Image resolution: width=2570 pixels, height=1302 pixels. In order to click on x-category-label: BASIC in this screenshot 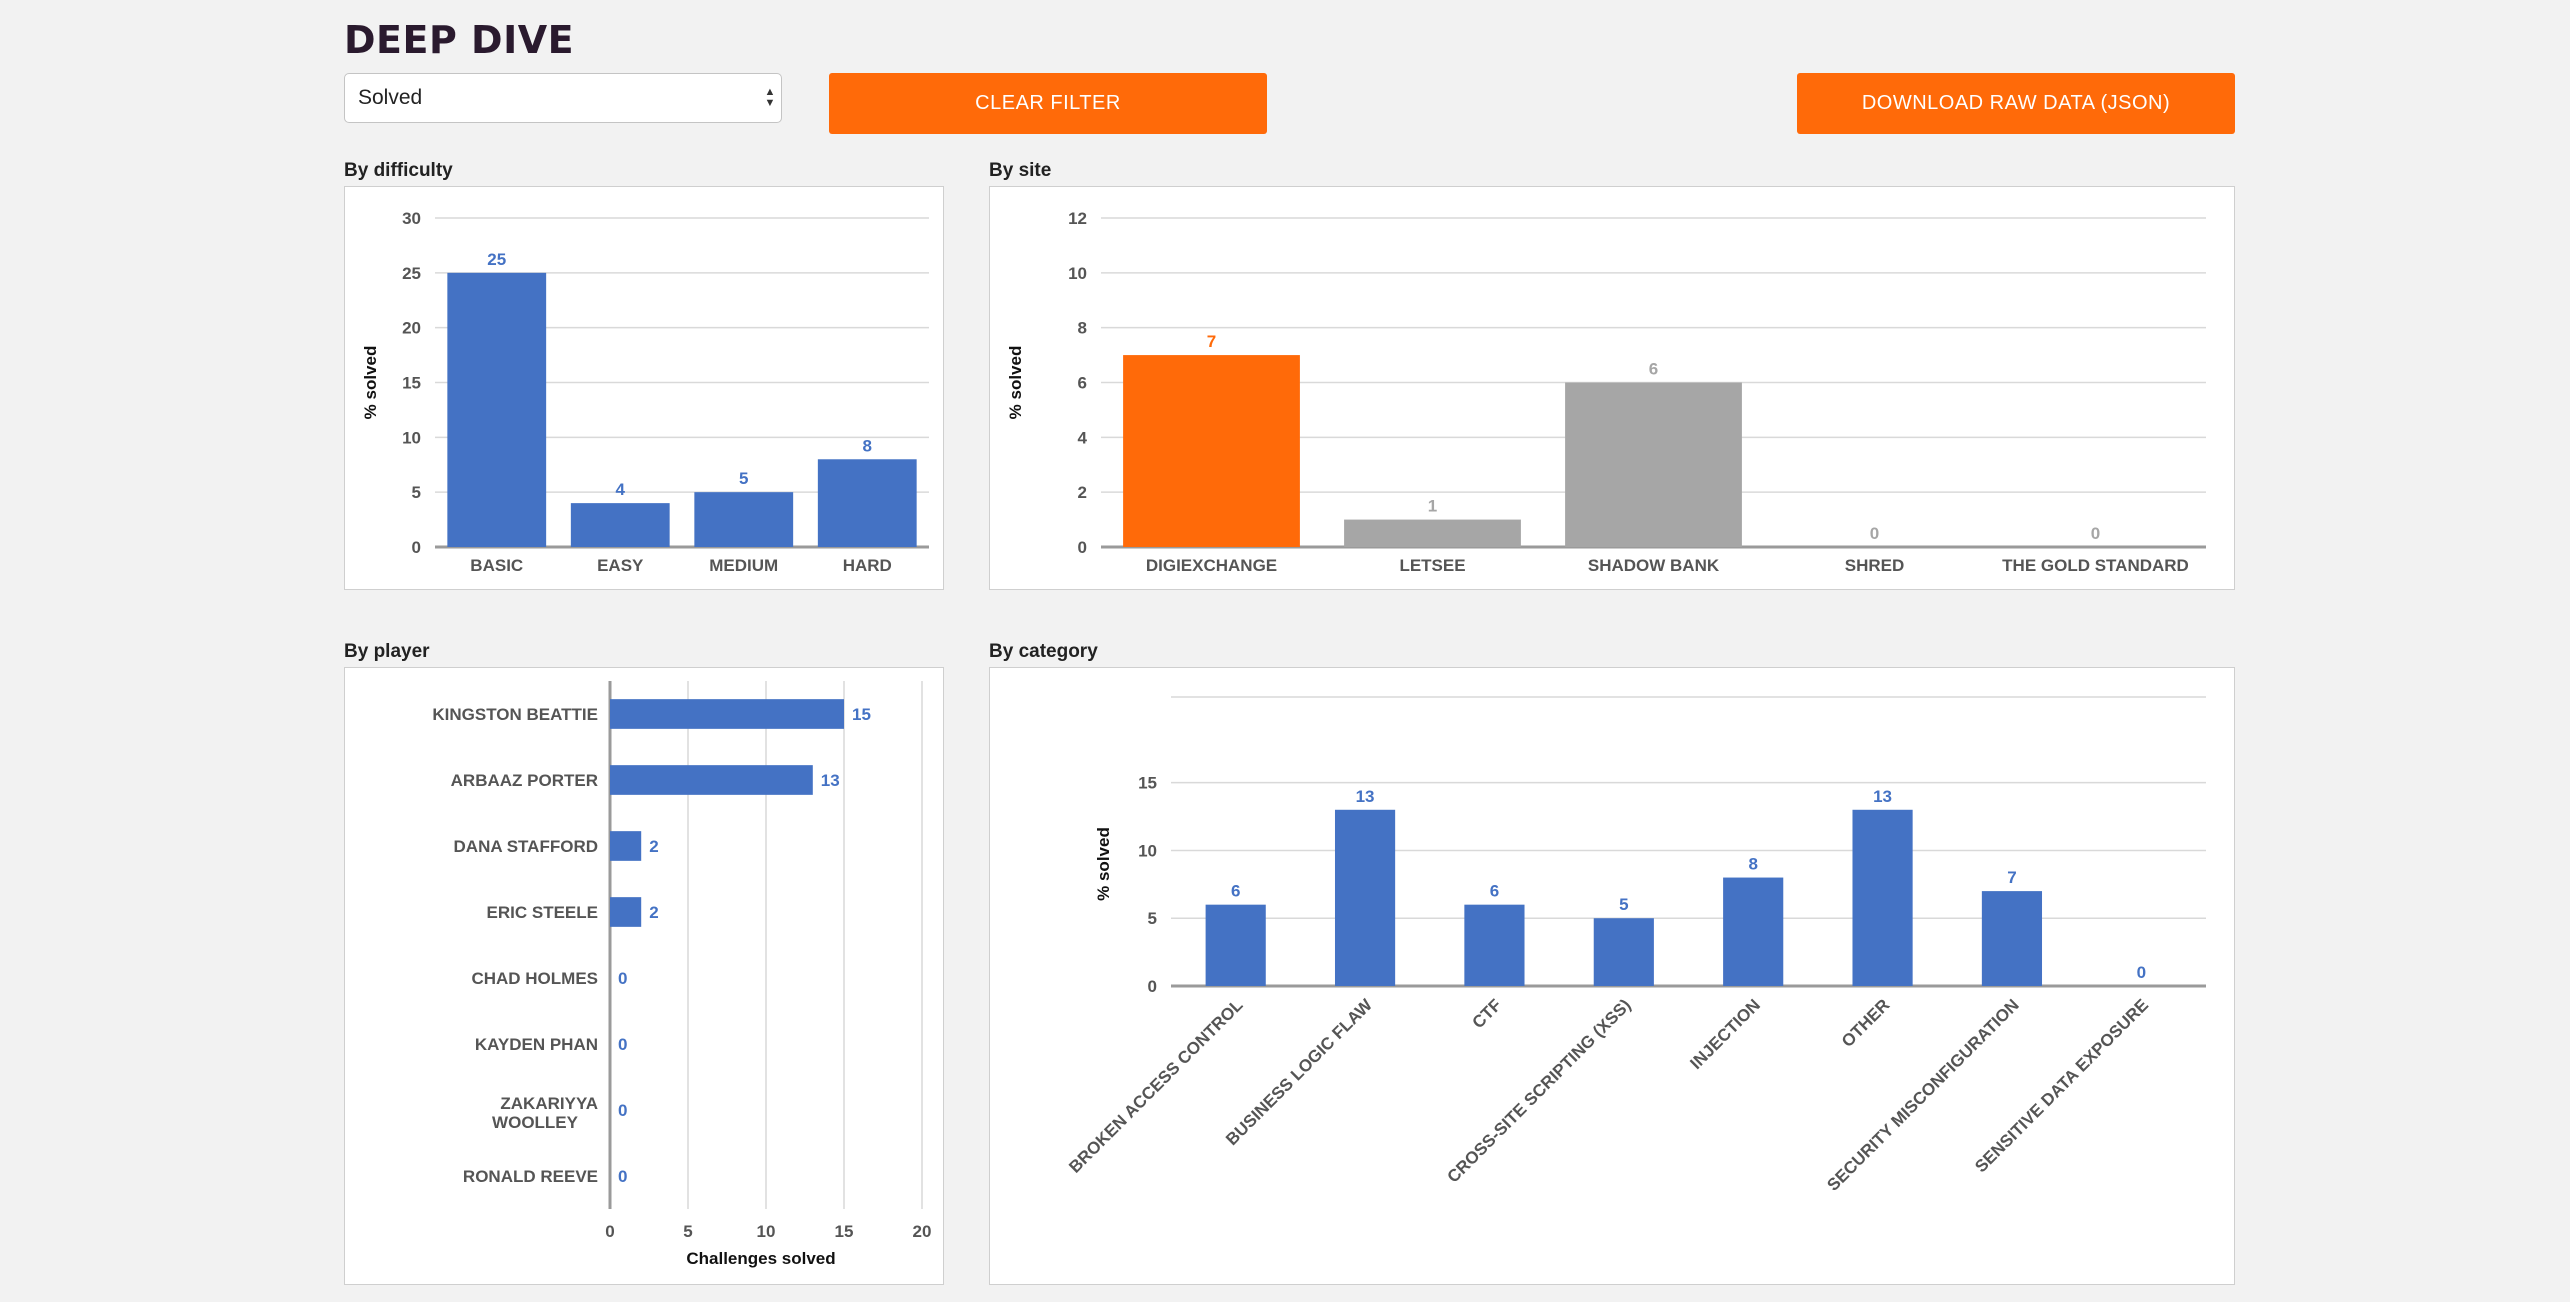, I will do `click(496, 565)`.